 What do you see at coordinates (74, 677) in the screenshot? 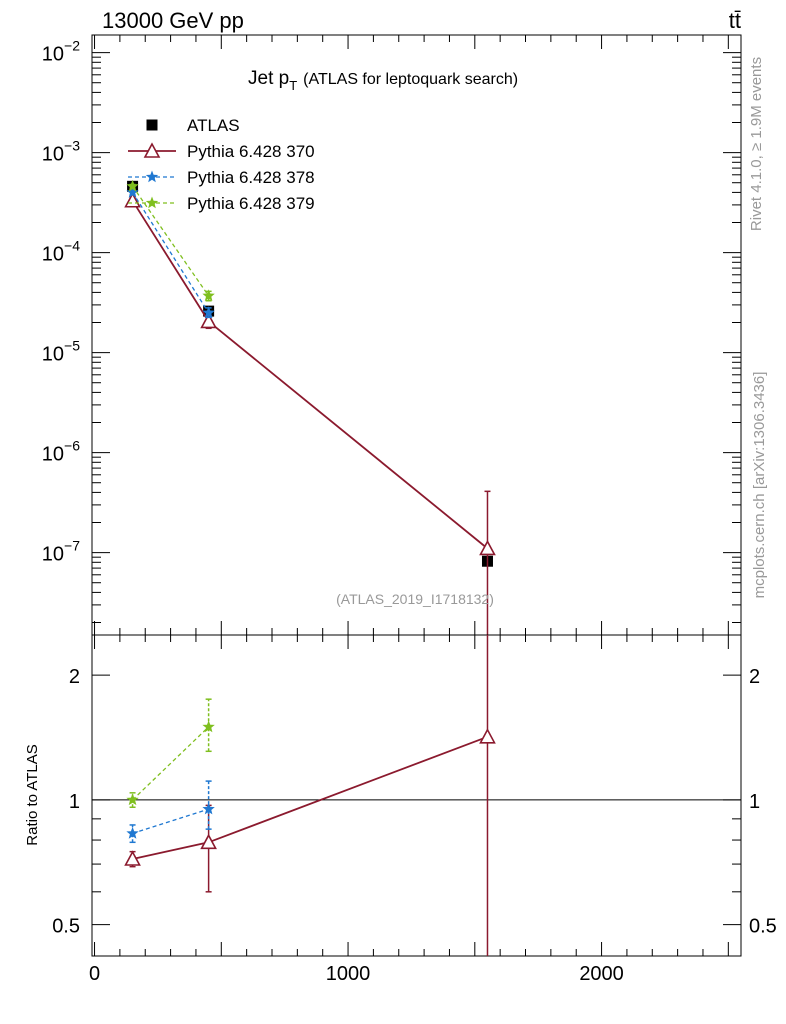
I see `ratio-y-tick-label: 2` at bounding box center [74, 677].